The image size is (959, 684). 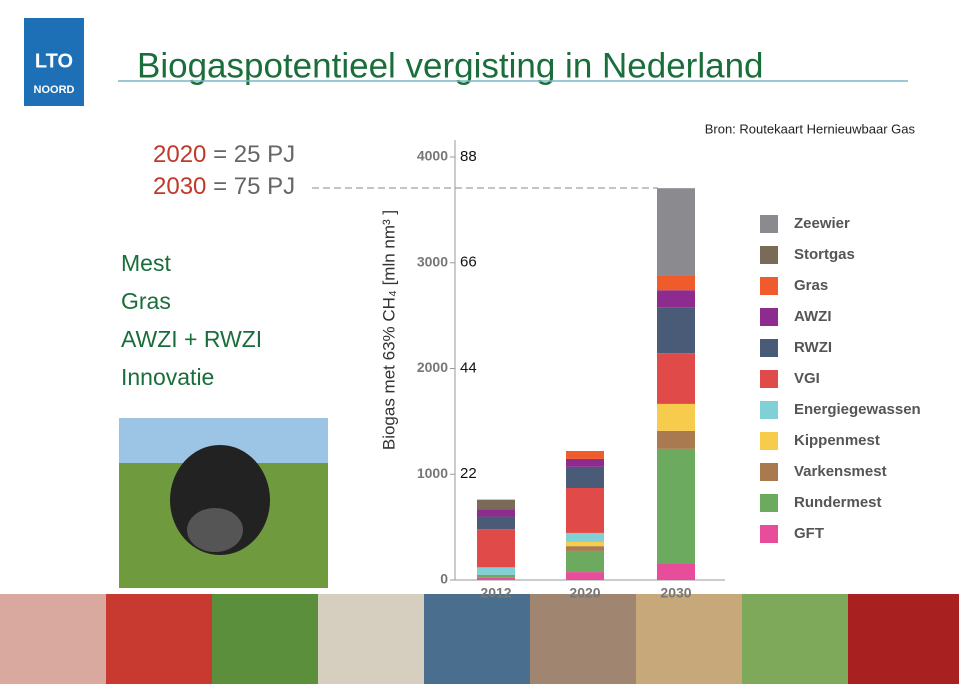 What do you see at coordinates (811, 285) in the screenshot?
I see `legend-label: Gras` at bounding box center [811, 285].